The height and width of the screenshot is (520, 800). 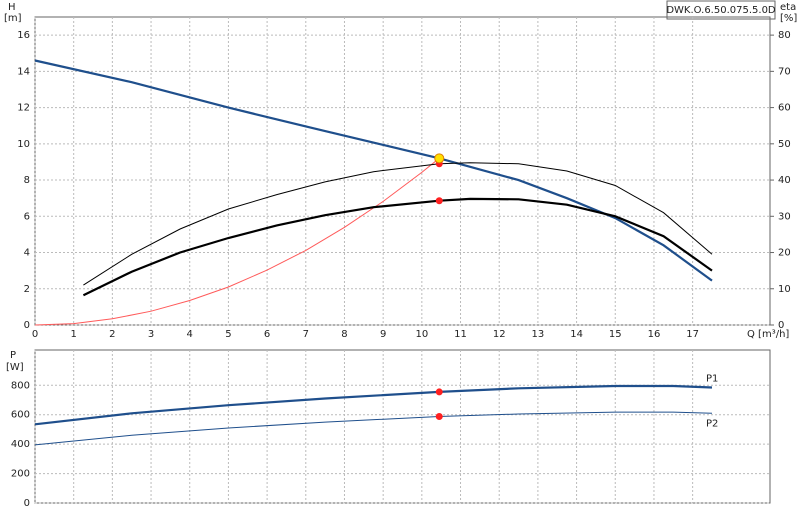 I want to click on y2-tick-label: 80, so click(x=784, y=35).